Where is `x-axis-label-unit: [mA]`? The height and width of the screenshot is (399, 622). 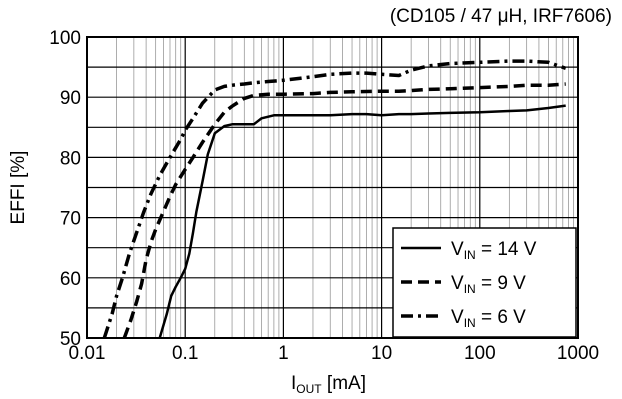 x-axis-label-unit: [mA] is located at coordinates (344, 383).